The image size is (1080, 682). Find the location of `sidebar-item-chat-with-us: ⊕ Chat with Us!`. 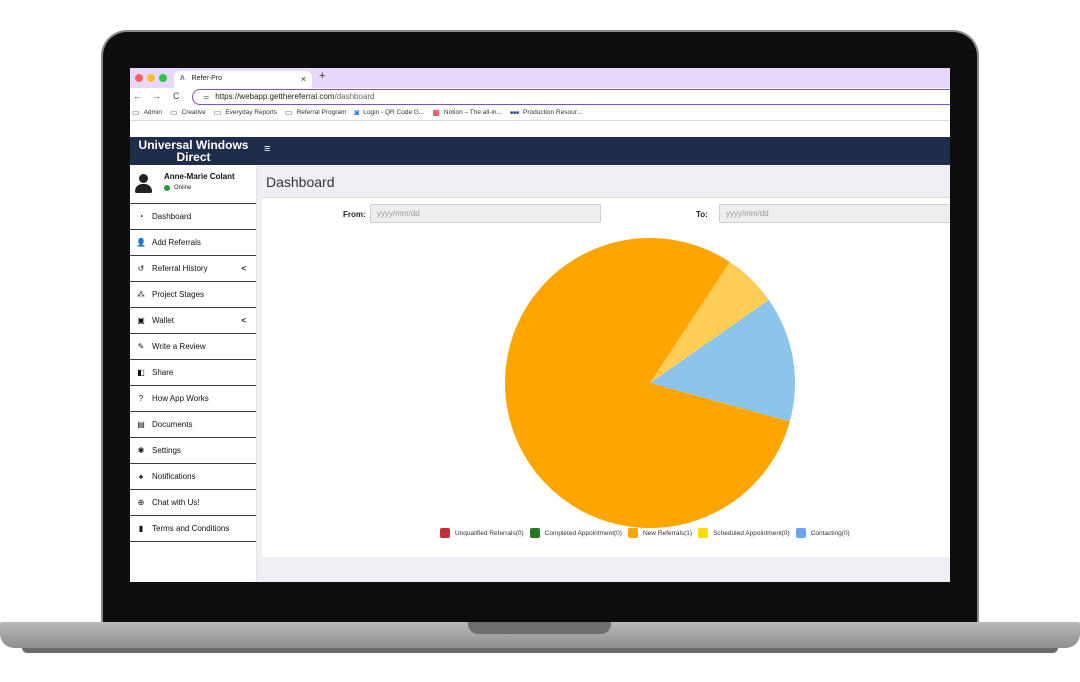

sidebar-item-chat-with-us: ⊕ Chat with Us! is located at coordinates (193, 503).